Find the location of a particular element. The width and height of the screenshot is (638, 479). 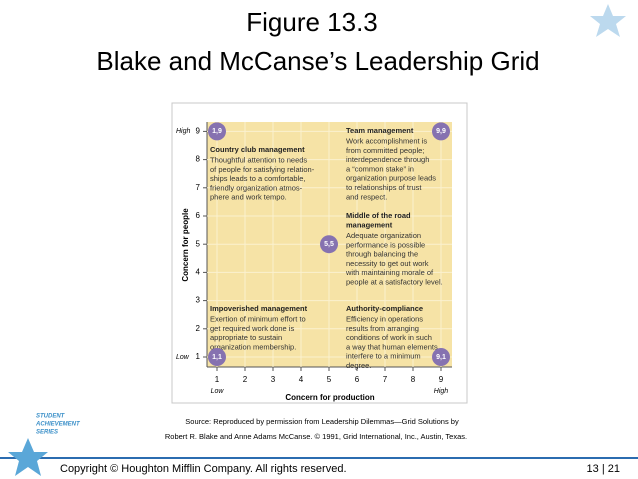

style-description: friendly organization atmos- is located at coordinates (256, 187).